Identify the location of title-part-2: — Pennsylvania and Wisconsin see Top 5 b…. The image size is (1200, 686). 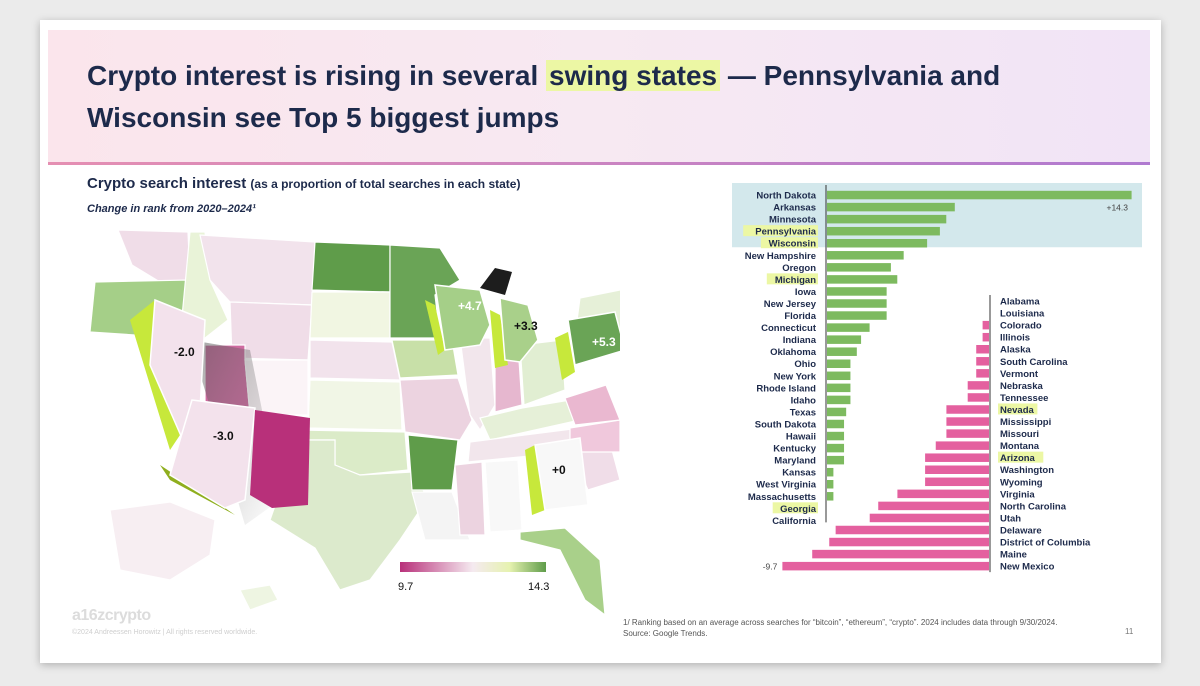
(544, 96).